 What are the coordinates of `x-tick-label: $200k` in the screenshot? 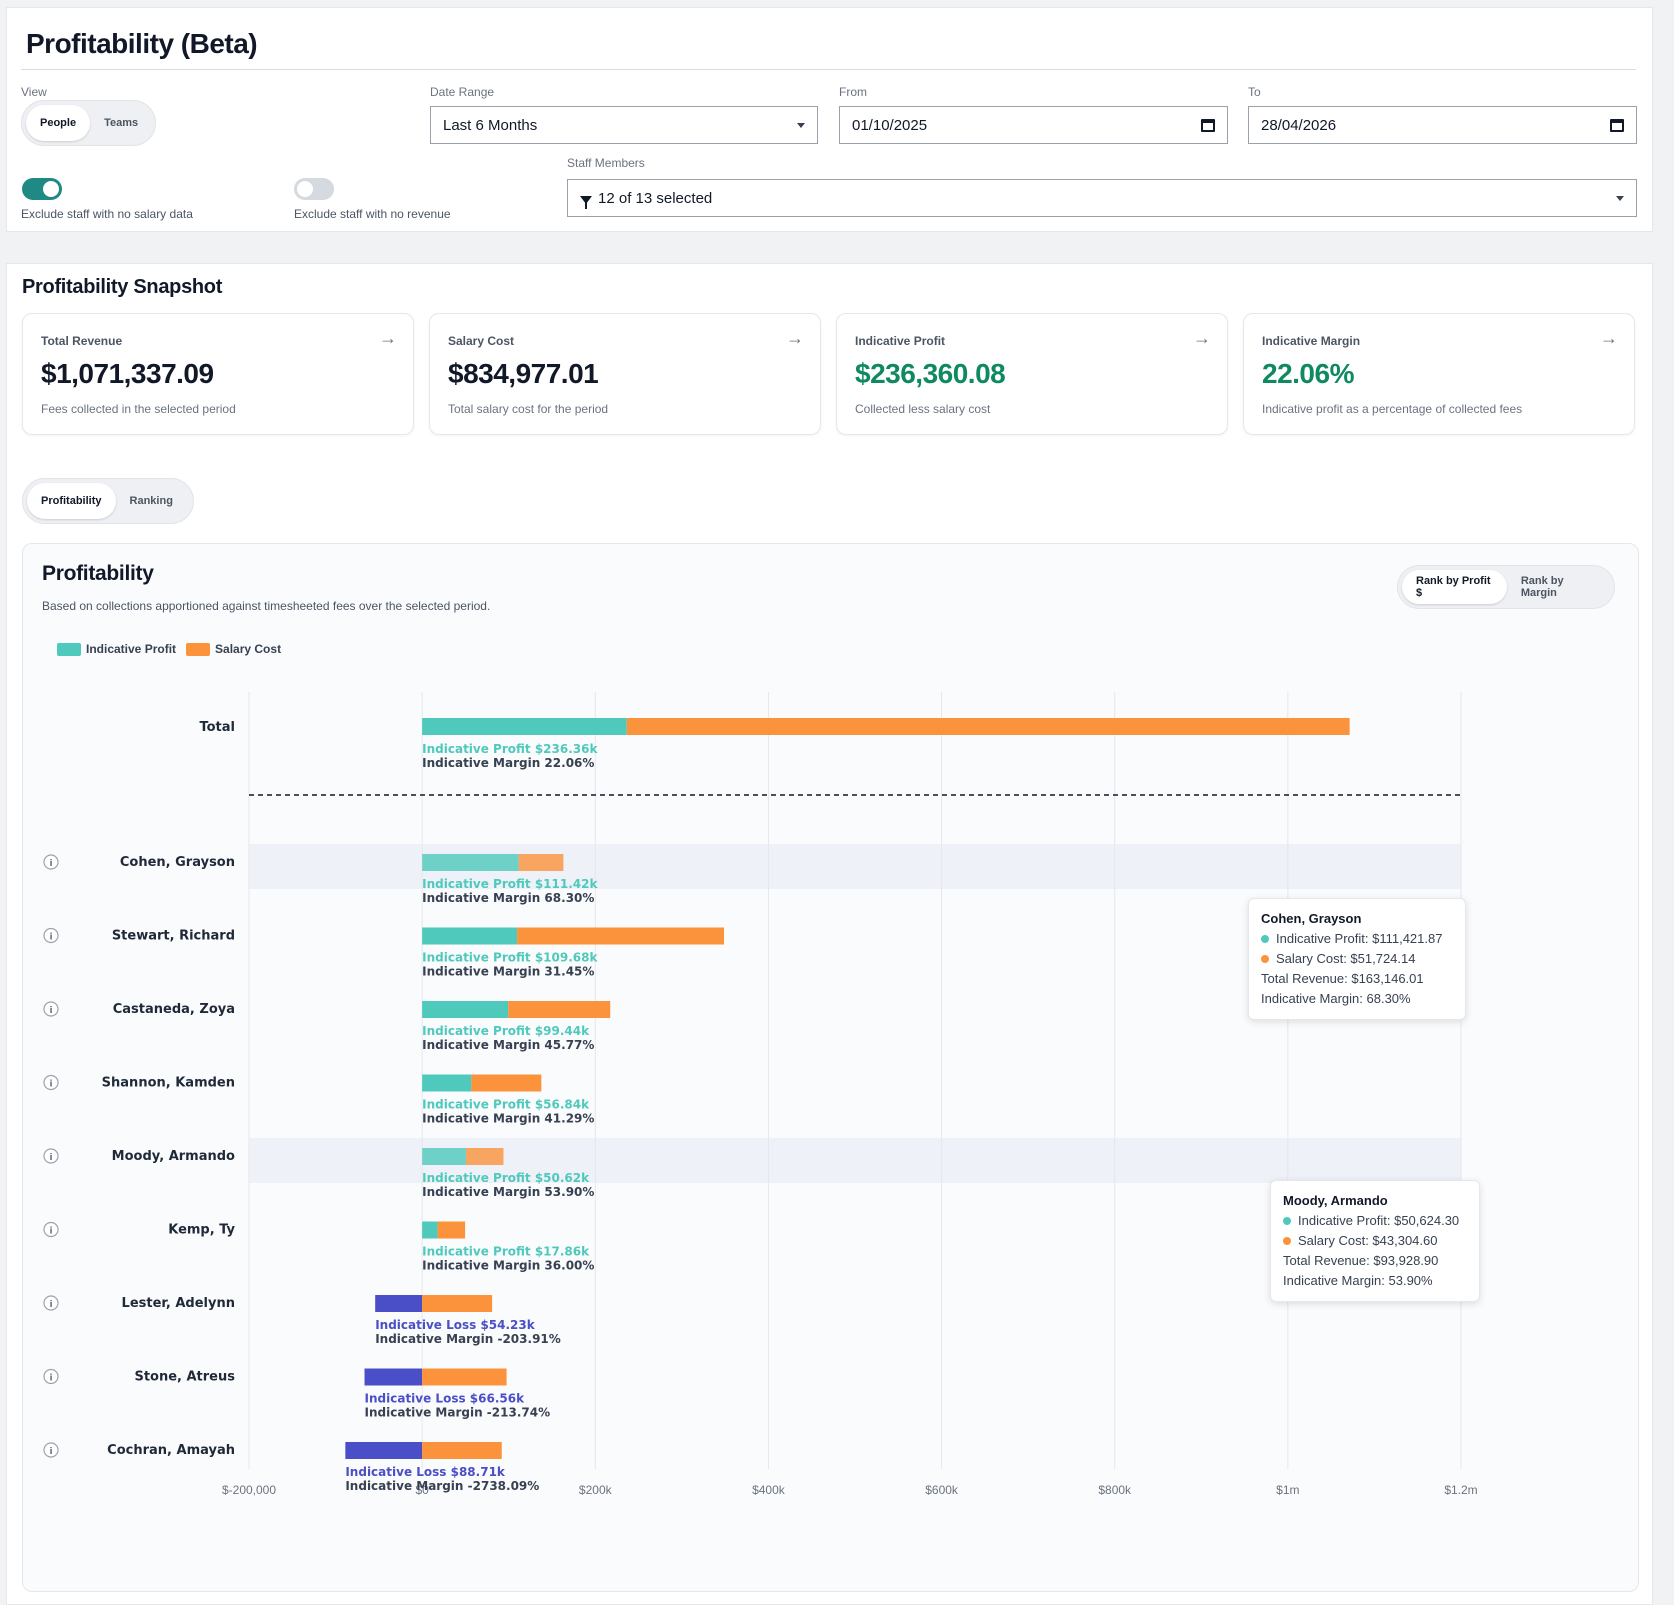 It's located at (596, 1490).